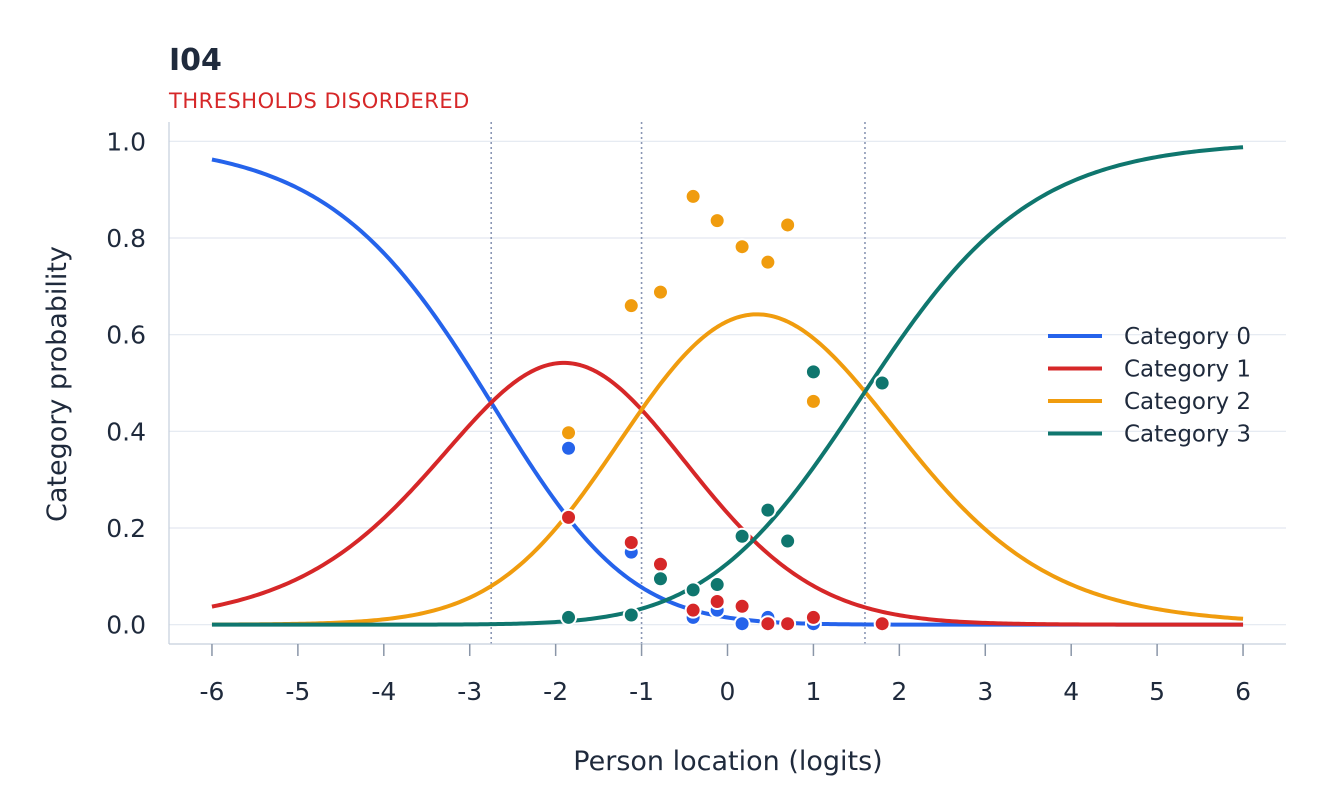 This screenshot has height=806, width=1344. Describe the element at coordinates (211, 691) in the screenshot. I see `x-tick-label: -6` at that location.